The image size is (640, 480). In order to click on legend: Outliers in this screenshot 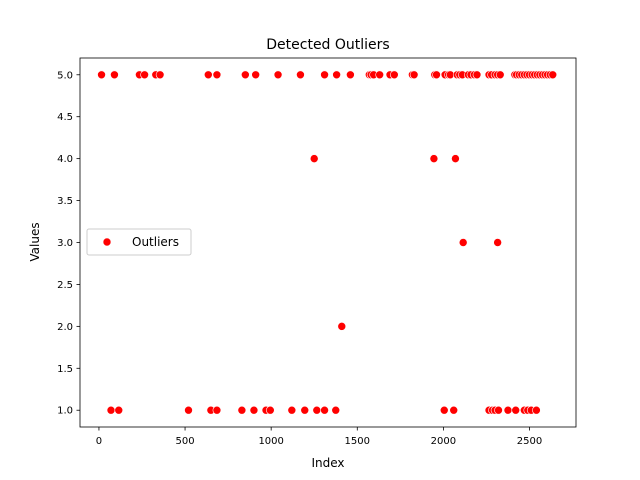, I will do `click(139, 242)`.